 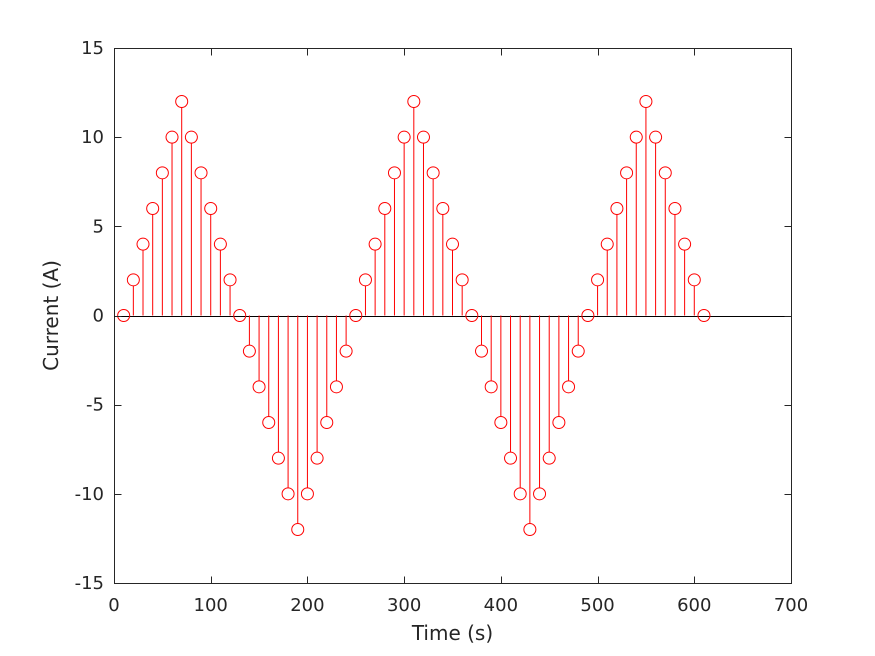 I want to click on x-tick-label: 400, so click(x=501, y=605).